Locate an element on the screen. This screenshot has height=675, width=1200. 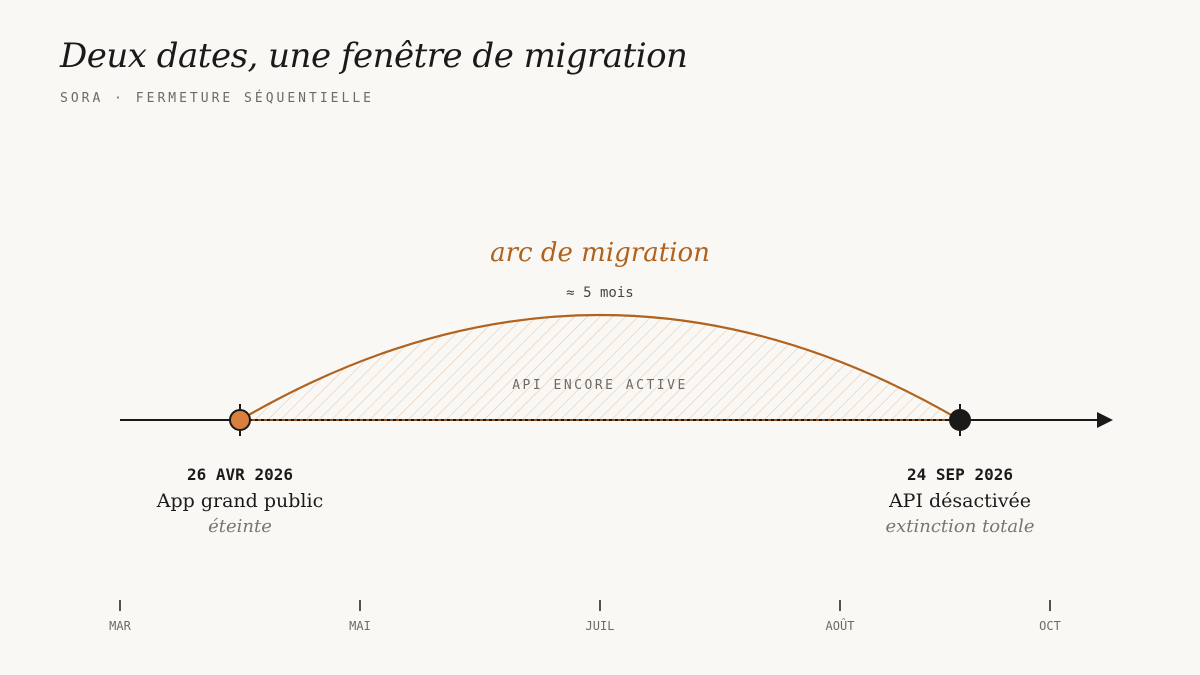
arc-inner-label: API ENCORE ACTIVE is located at coordinates (600, 385).